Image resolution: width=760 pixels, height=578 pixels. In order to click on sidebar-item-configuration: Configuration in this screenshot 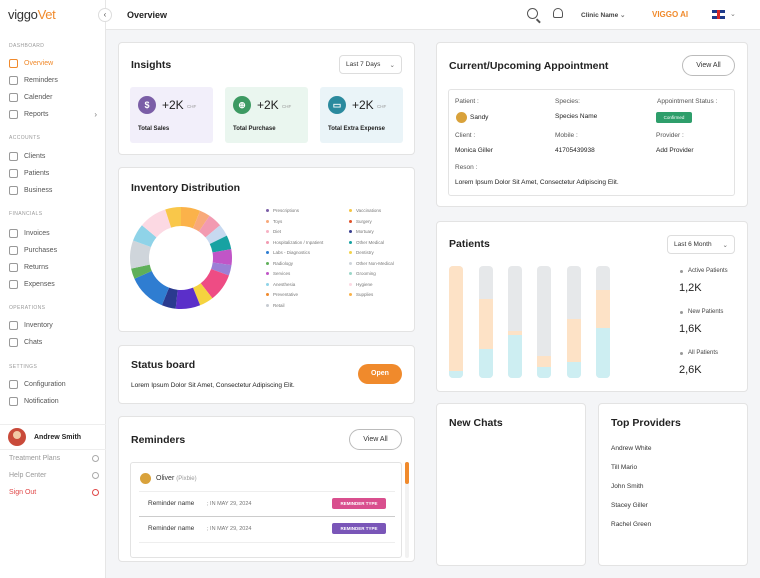, I will do `click(55, 384)`.